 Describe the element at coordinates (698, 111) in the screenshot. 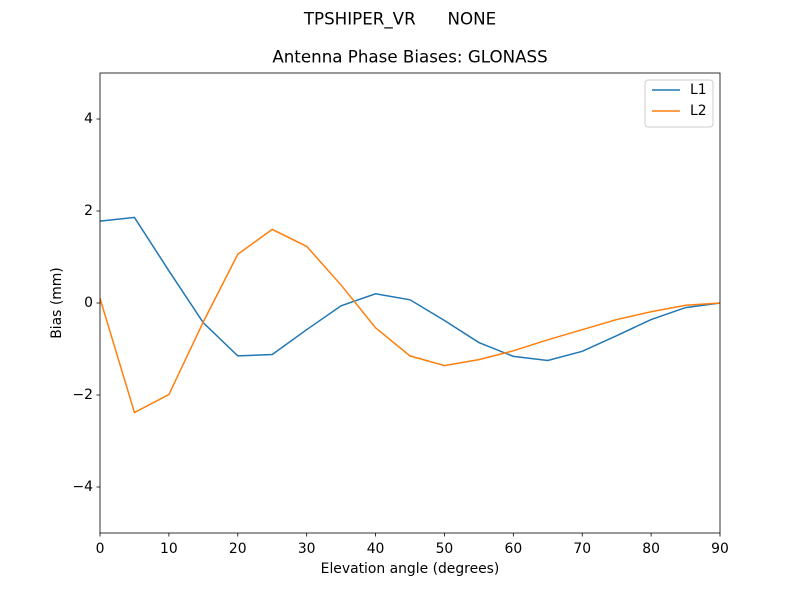

I see `legend-label: L2` at that location.